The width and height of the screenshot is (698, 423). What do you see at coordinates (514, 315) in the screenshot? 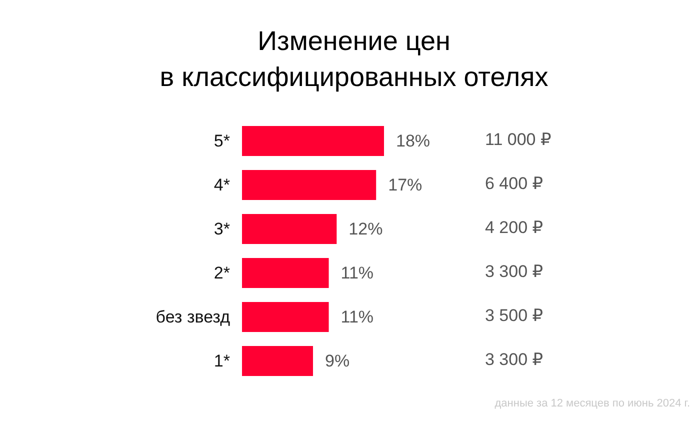
I see `text: 3 500 ₽` at bounding box center [514, 315].